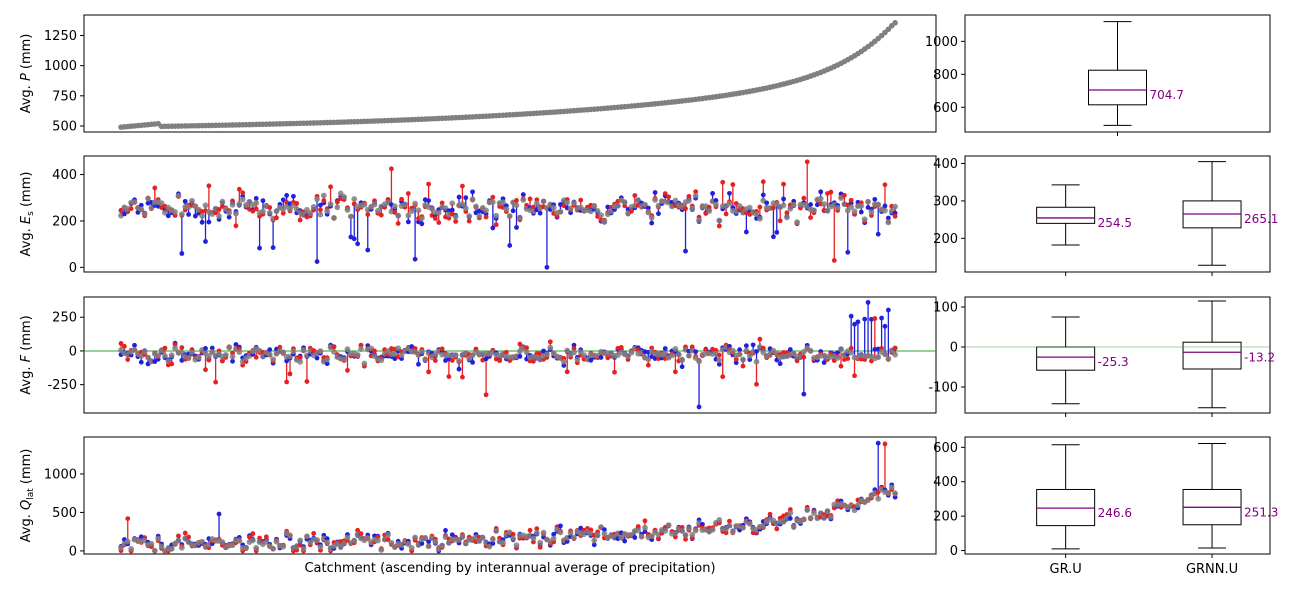  Describe the element at coordinates (64, 96) in the screenshot. I see `p-panel-ytick-label: 750` at that location.